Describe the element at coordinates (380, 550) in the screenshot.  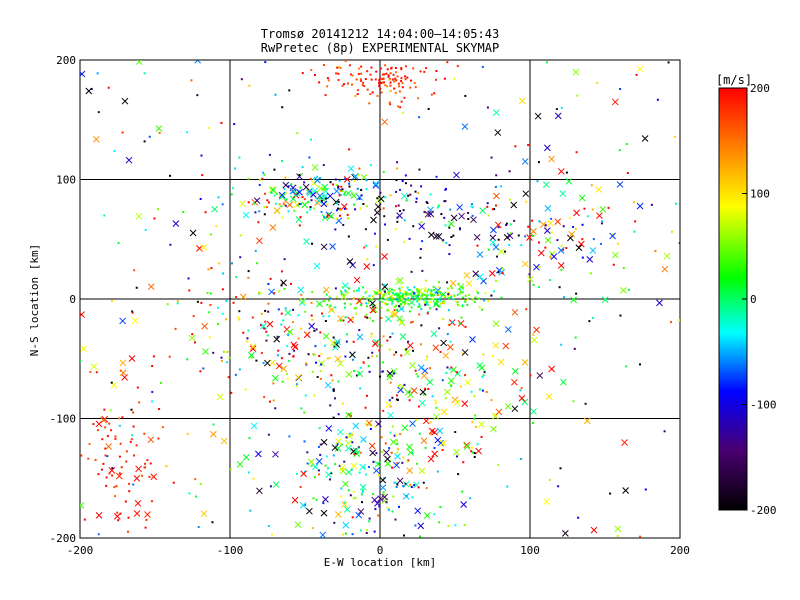
I see `x-tick-label: 0` at that location.